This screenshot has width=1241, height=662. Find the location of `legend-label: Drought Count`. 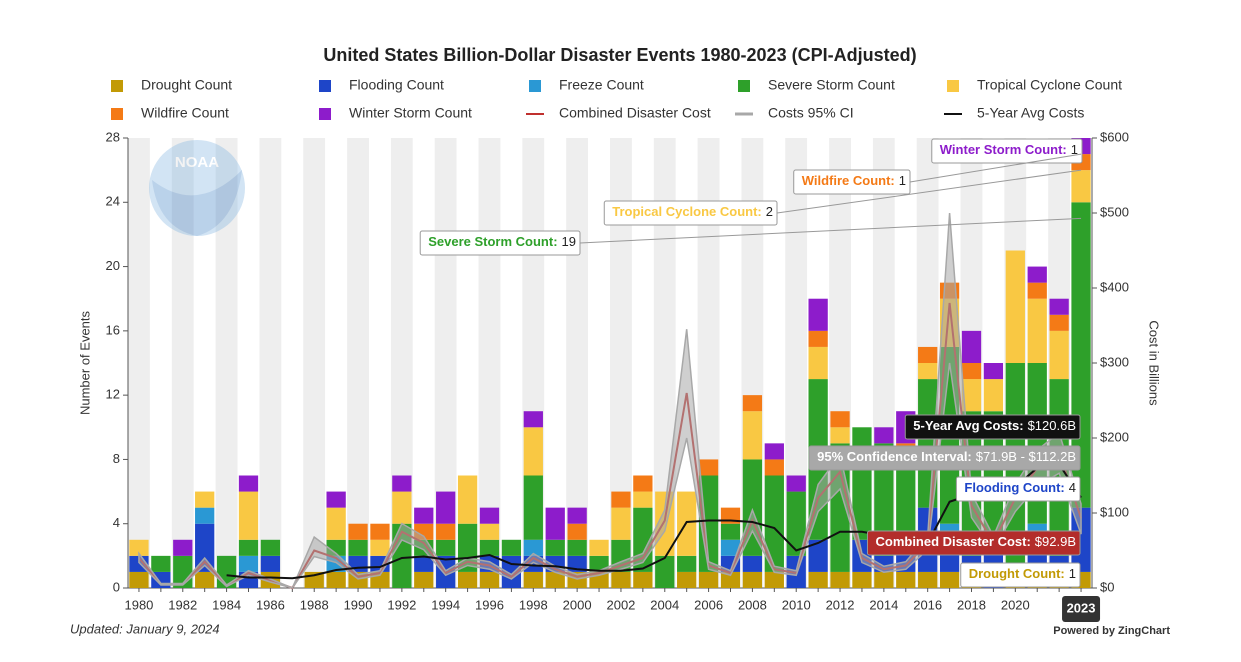

legend-label: Drought Count is located at coordinates (186, 85).